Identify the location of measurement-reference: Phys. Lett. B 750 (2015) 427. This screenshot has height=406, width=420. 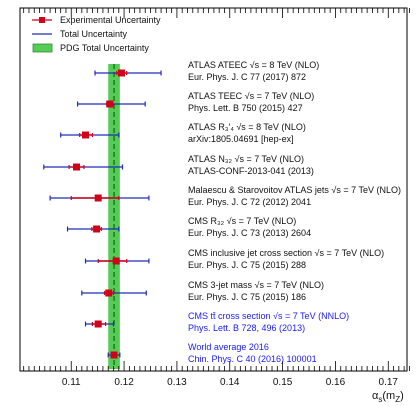
(245, 108).